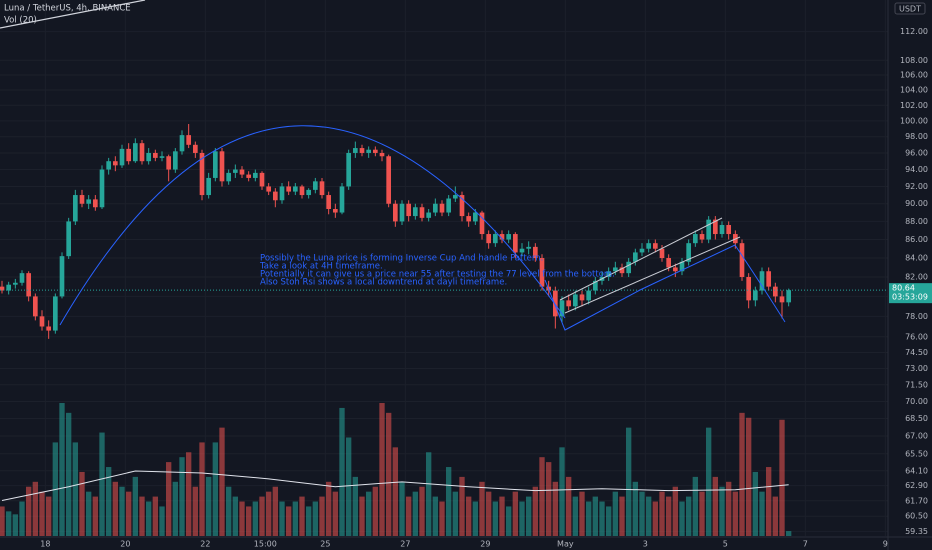  I want to click on y-tick-label: 78.00, so click(916, 316).